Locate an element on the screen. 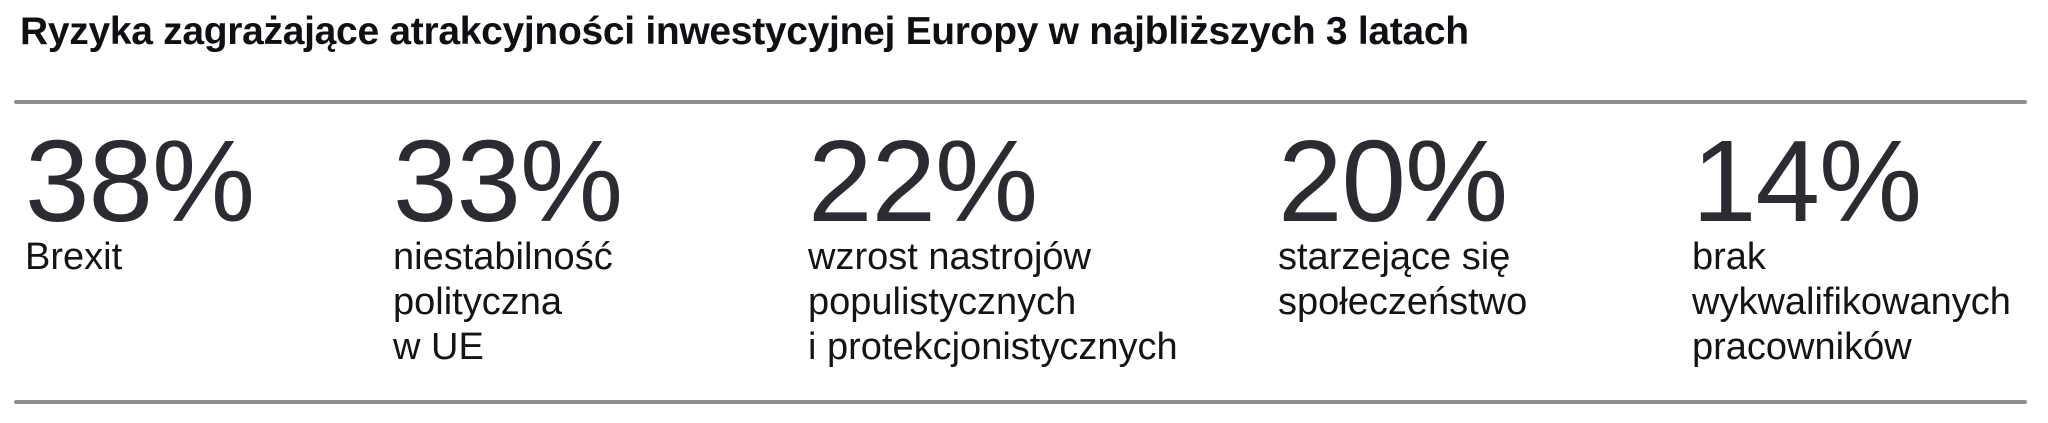  stat-column-political-instability: 33% niestabilność polityczna w UE is located at coordinates (508, 237).